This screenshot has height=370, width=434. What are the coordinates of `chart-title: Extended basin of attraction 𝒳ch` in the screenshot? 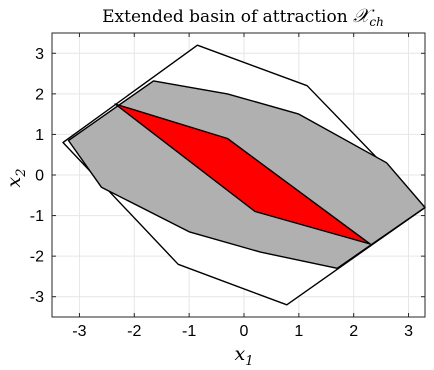 It's located at (243, 17).